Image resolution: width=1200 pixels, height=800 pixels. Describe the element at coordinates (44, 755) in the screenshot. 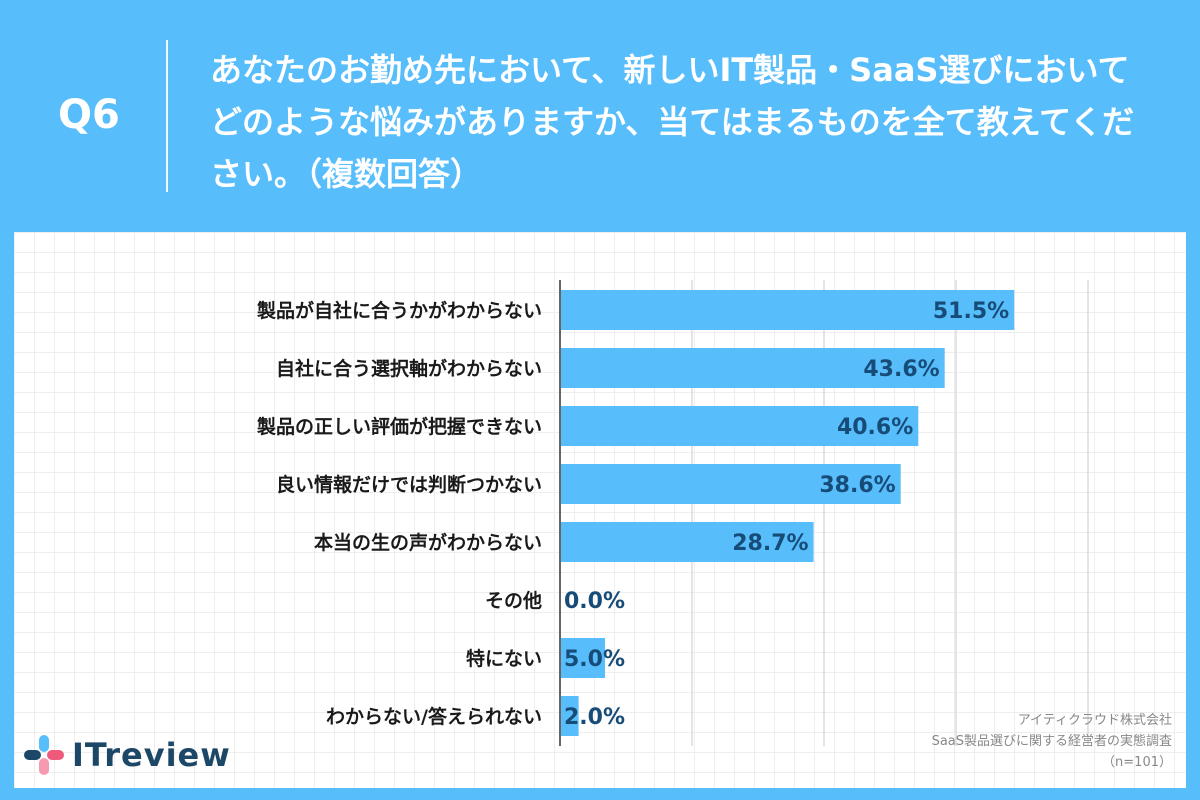

I see `logo-cross-icon` at that location.